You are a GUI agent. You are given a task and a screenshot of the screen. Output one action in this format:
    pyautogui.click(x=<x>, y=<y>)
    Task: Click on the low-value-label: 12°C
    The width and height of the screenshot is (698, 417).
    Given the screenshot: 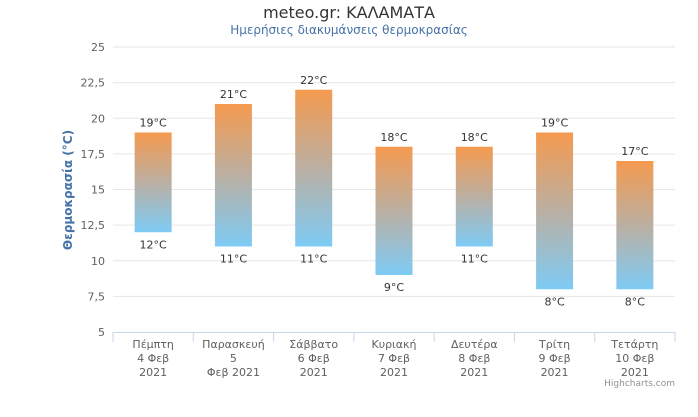 What is the action you would take?
    pyautogui.click(x=153, y=244)
    